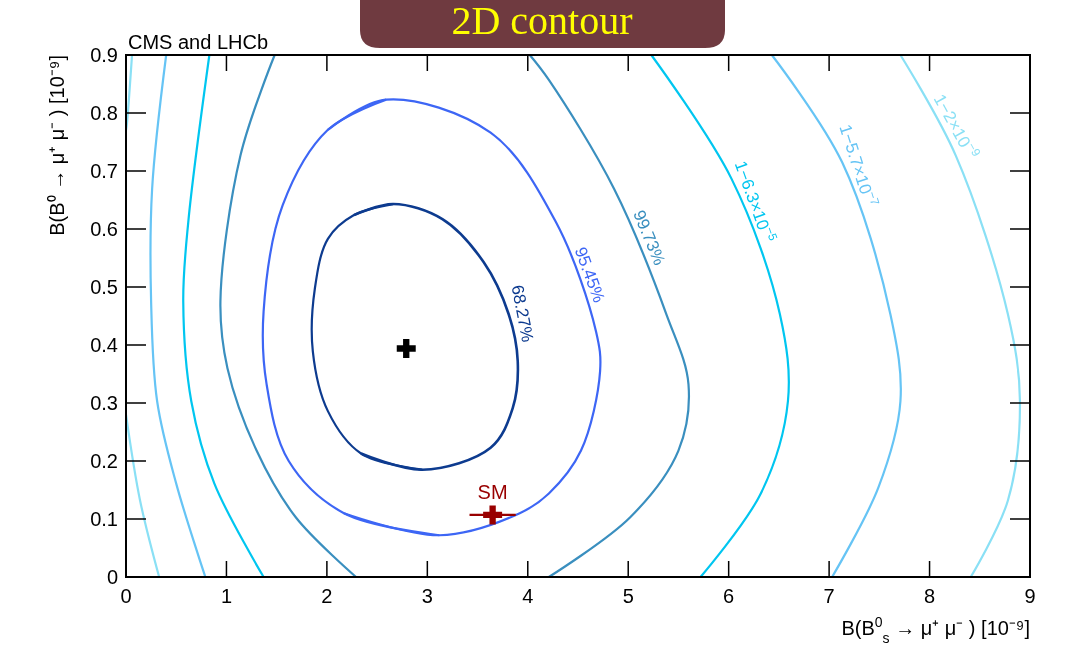  Describe the element at coordinates (829, 596) in the screenshot. I see `x-tick-label: 7` at that location.